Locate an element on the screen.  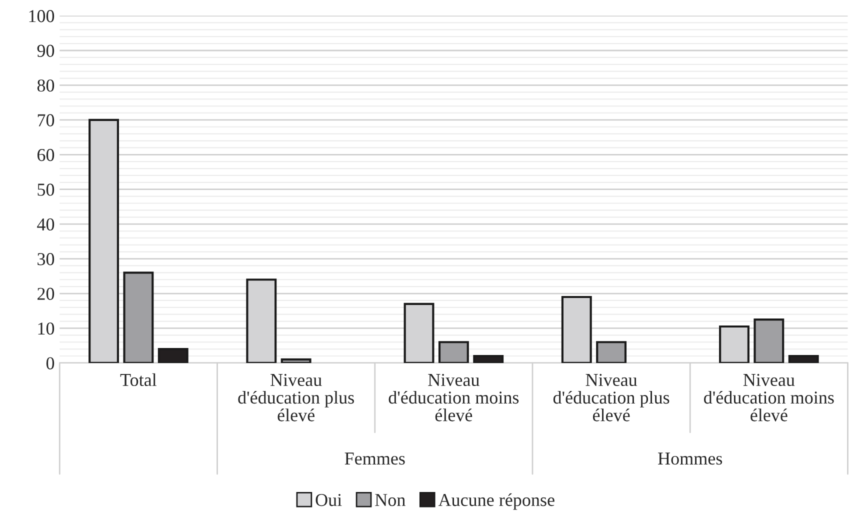
y-tick-label: 0 is located at coordinates (50, 363).